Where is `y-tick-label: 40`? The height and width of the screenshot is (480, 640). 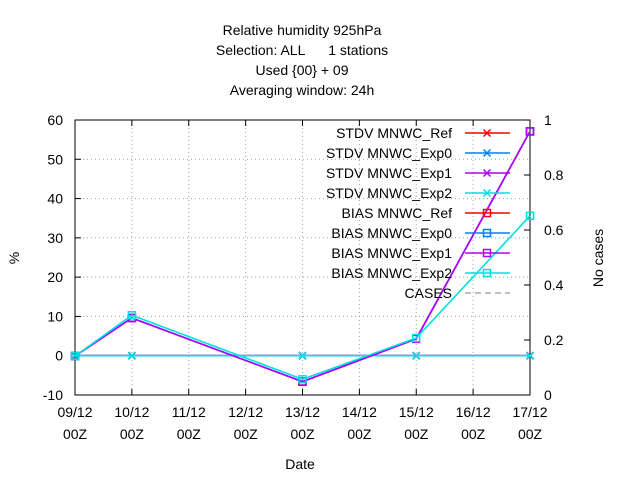 y-tick-label: 40 is located at coordinates (55, 199).